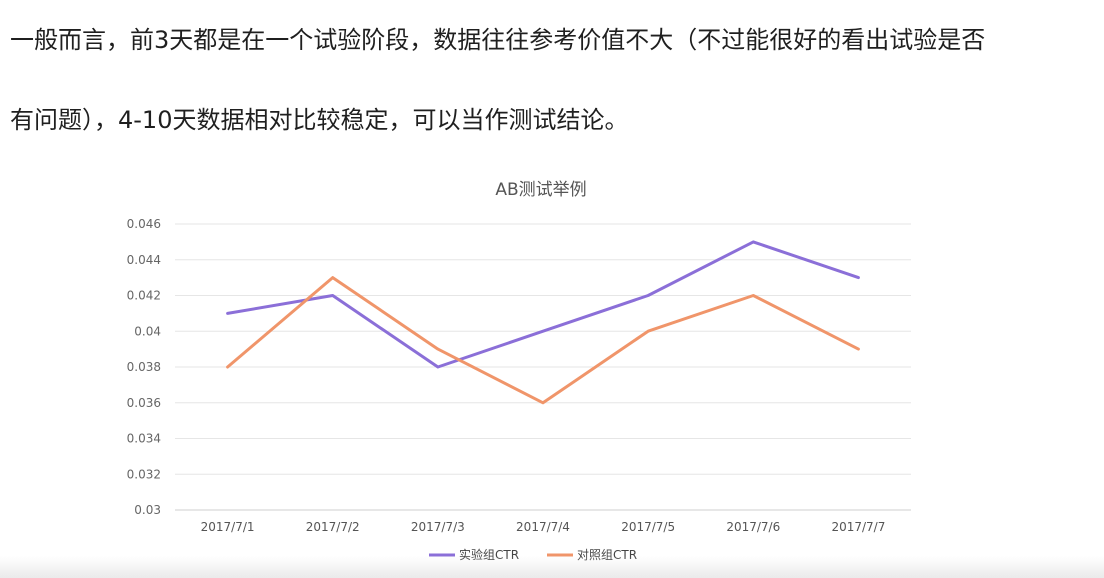 Image resolution: width=1104 pixels, height=578 pixels. What do you see at coordinates (228, 527) in the screenshot?
I see `x-tick-label: 2017/7/1` at bounding box center [228, 527].